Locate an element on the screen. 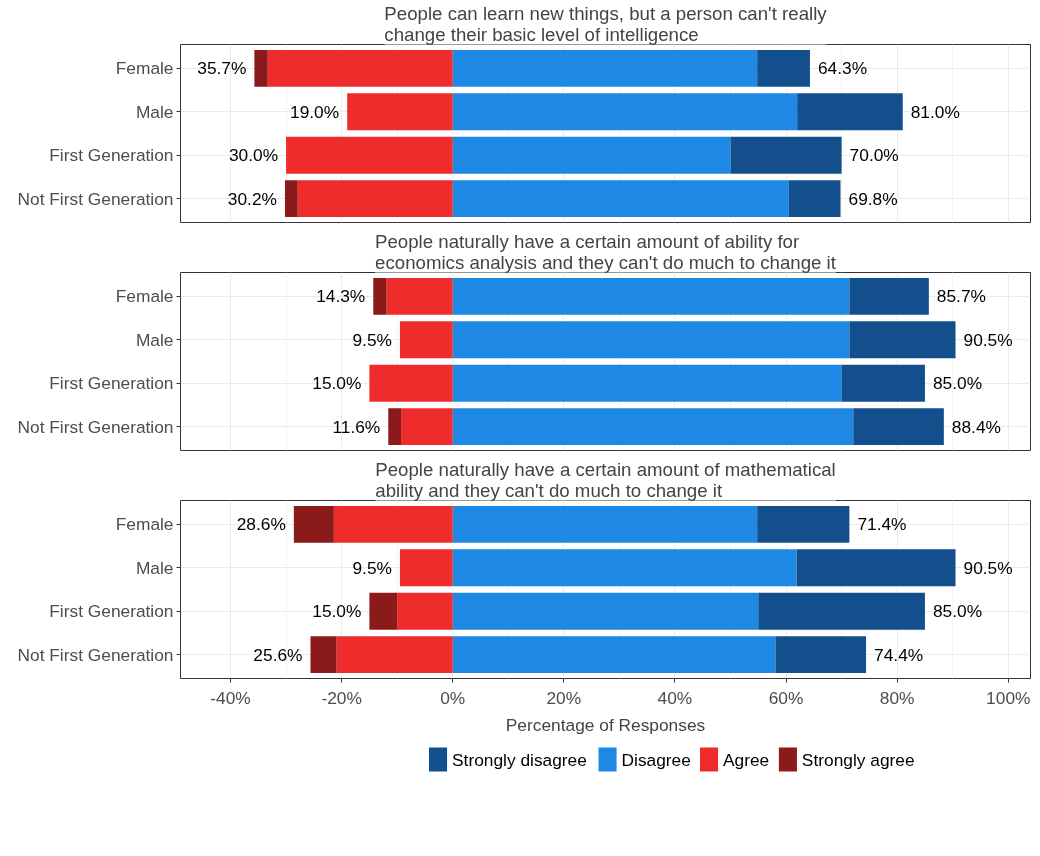 The height and width of the screenshot is (856, 1040). x-tick-label: -40% is located at coordinates (230, 697).